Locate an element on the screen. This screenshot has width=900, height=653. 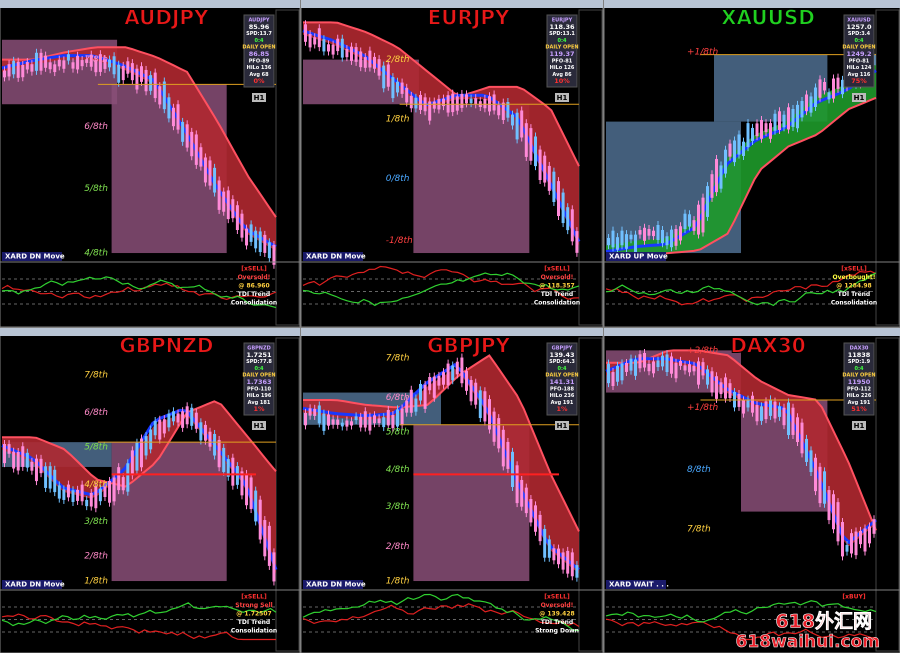
info-line: 1249.2 is located at coordinates (858, 54).